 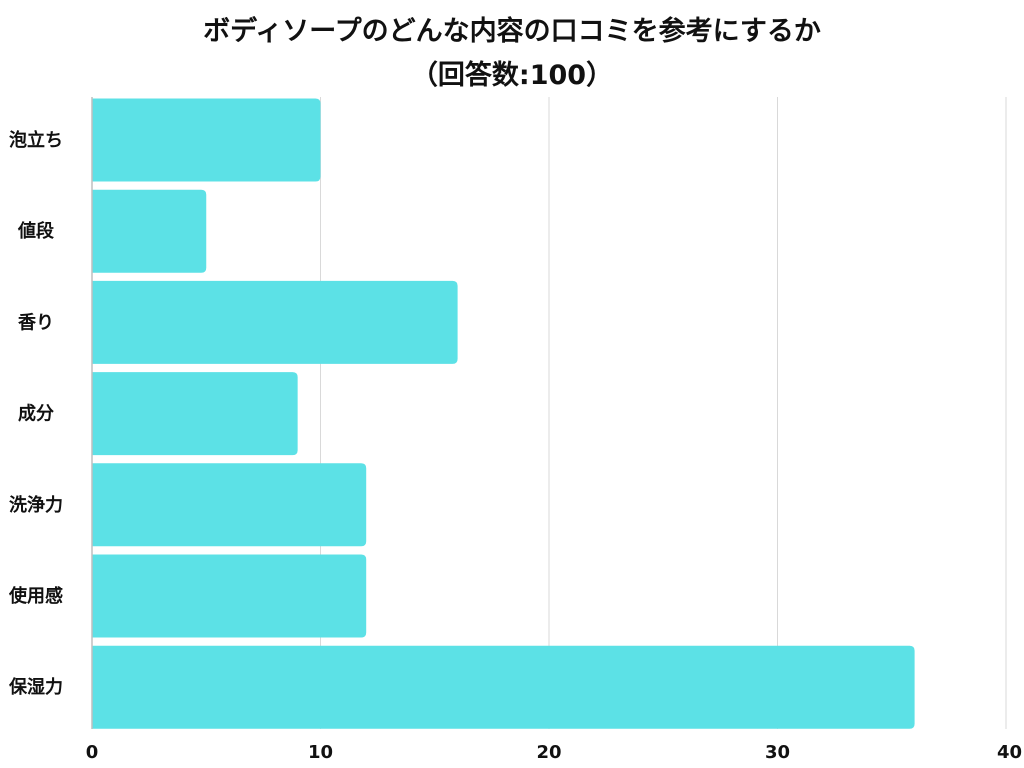 What do you see at coordinates (777, 752) in the screenshot?
I see `x-tick-label-30: 30` at bounding box center [777, 752].